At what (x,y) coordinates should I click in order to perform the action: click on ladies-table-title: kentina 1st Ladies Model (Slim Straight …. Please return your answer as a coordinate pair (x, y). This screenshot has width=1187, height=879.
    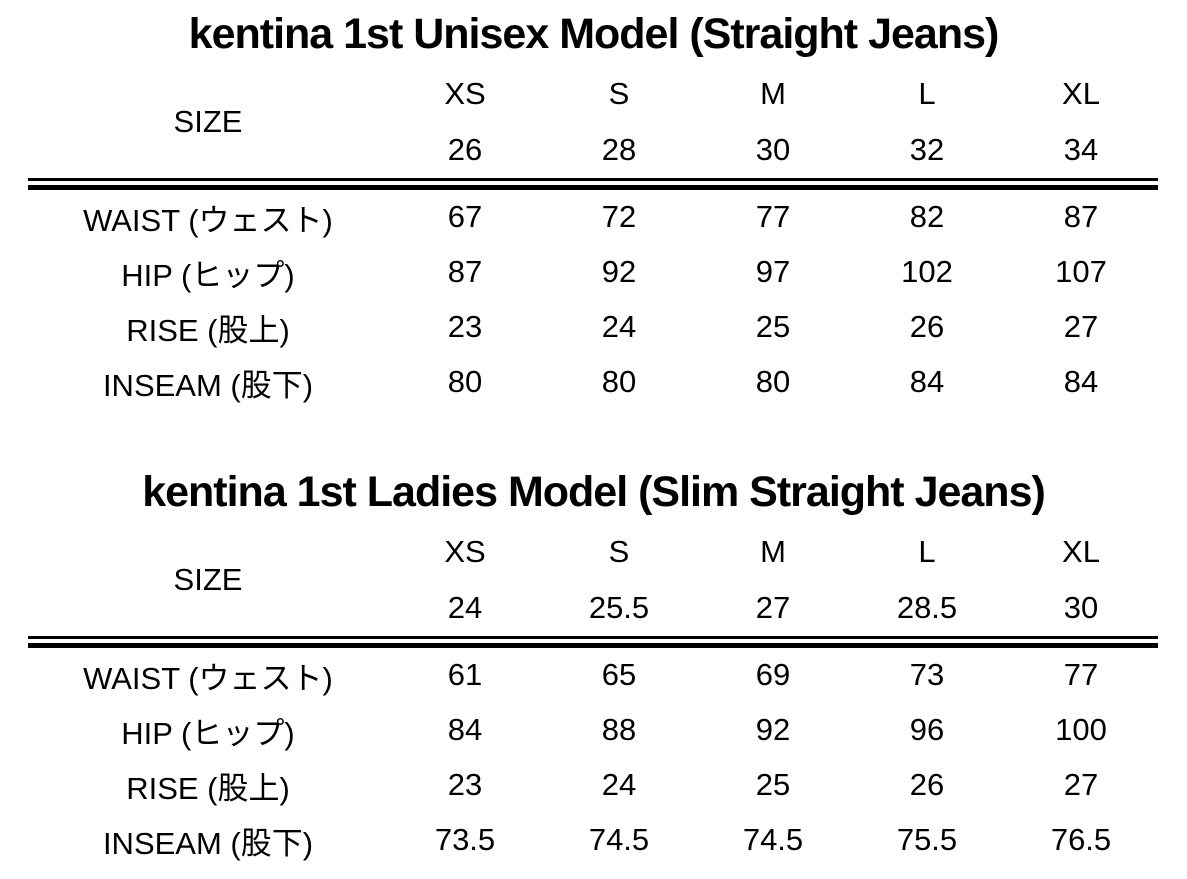
    Looking at the image, I should click on (594, 491).